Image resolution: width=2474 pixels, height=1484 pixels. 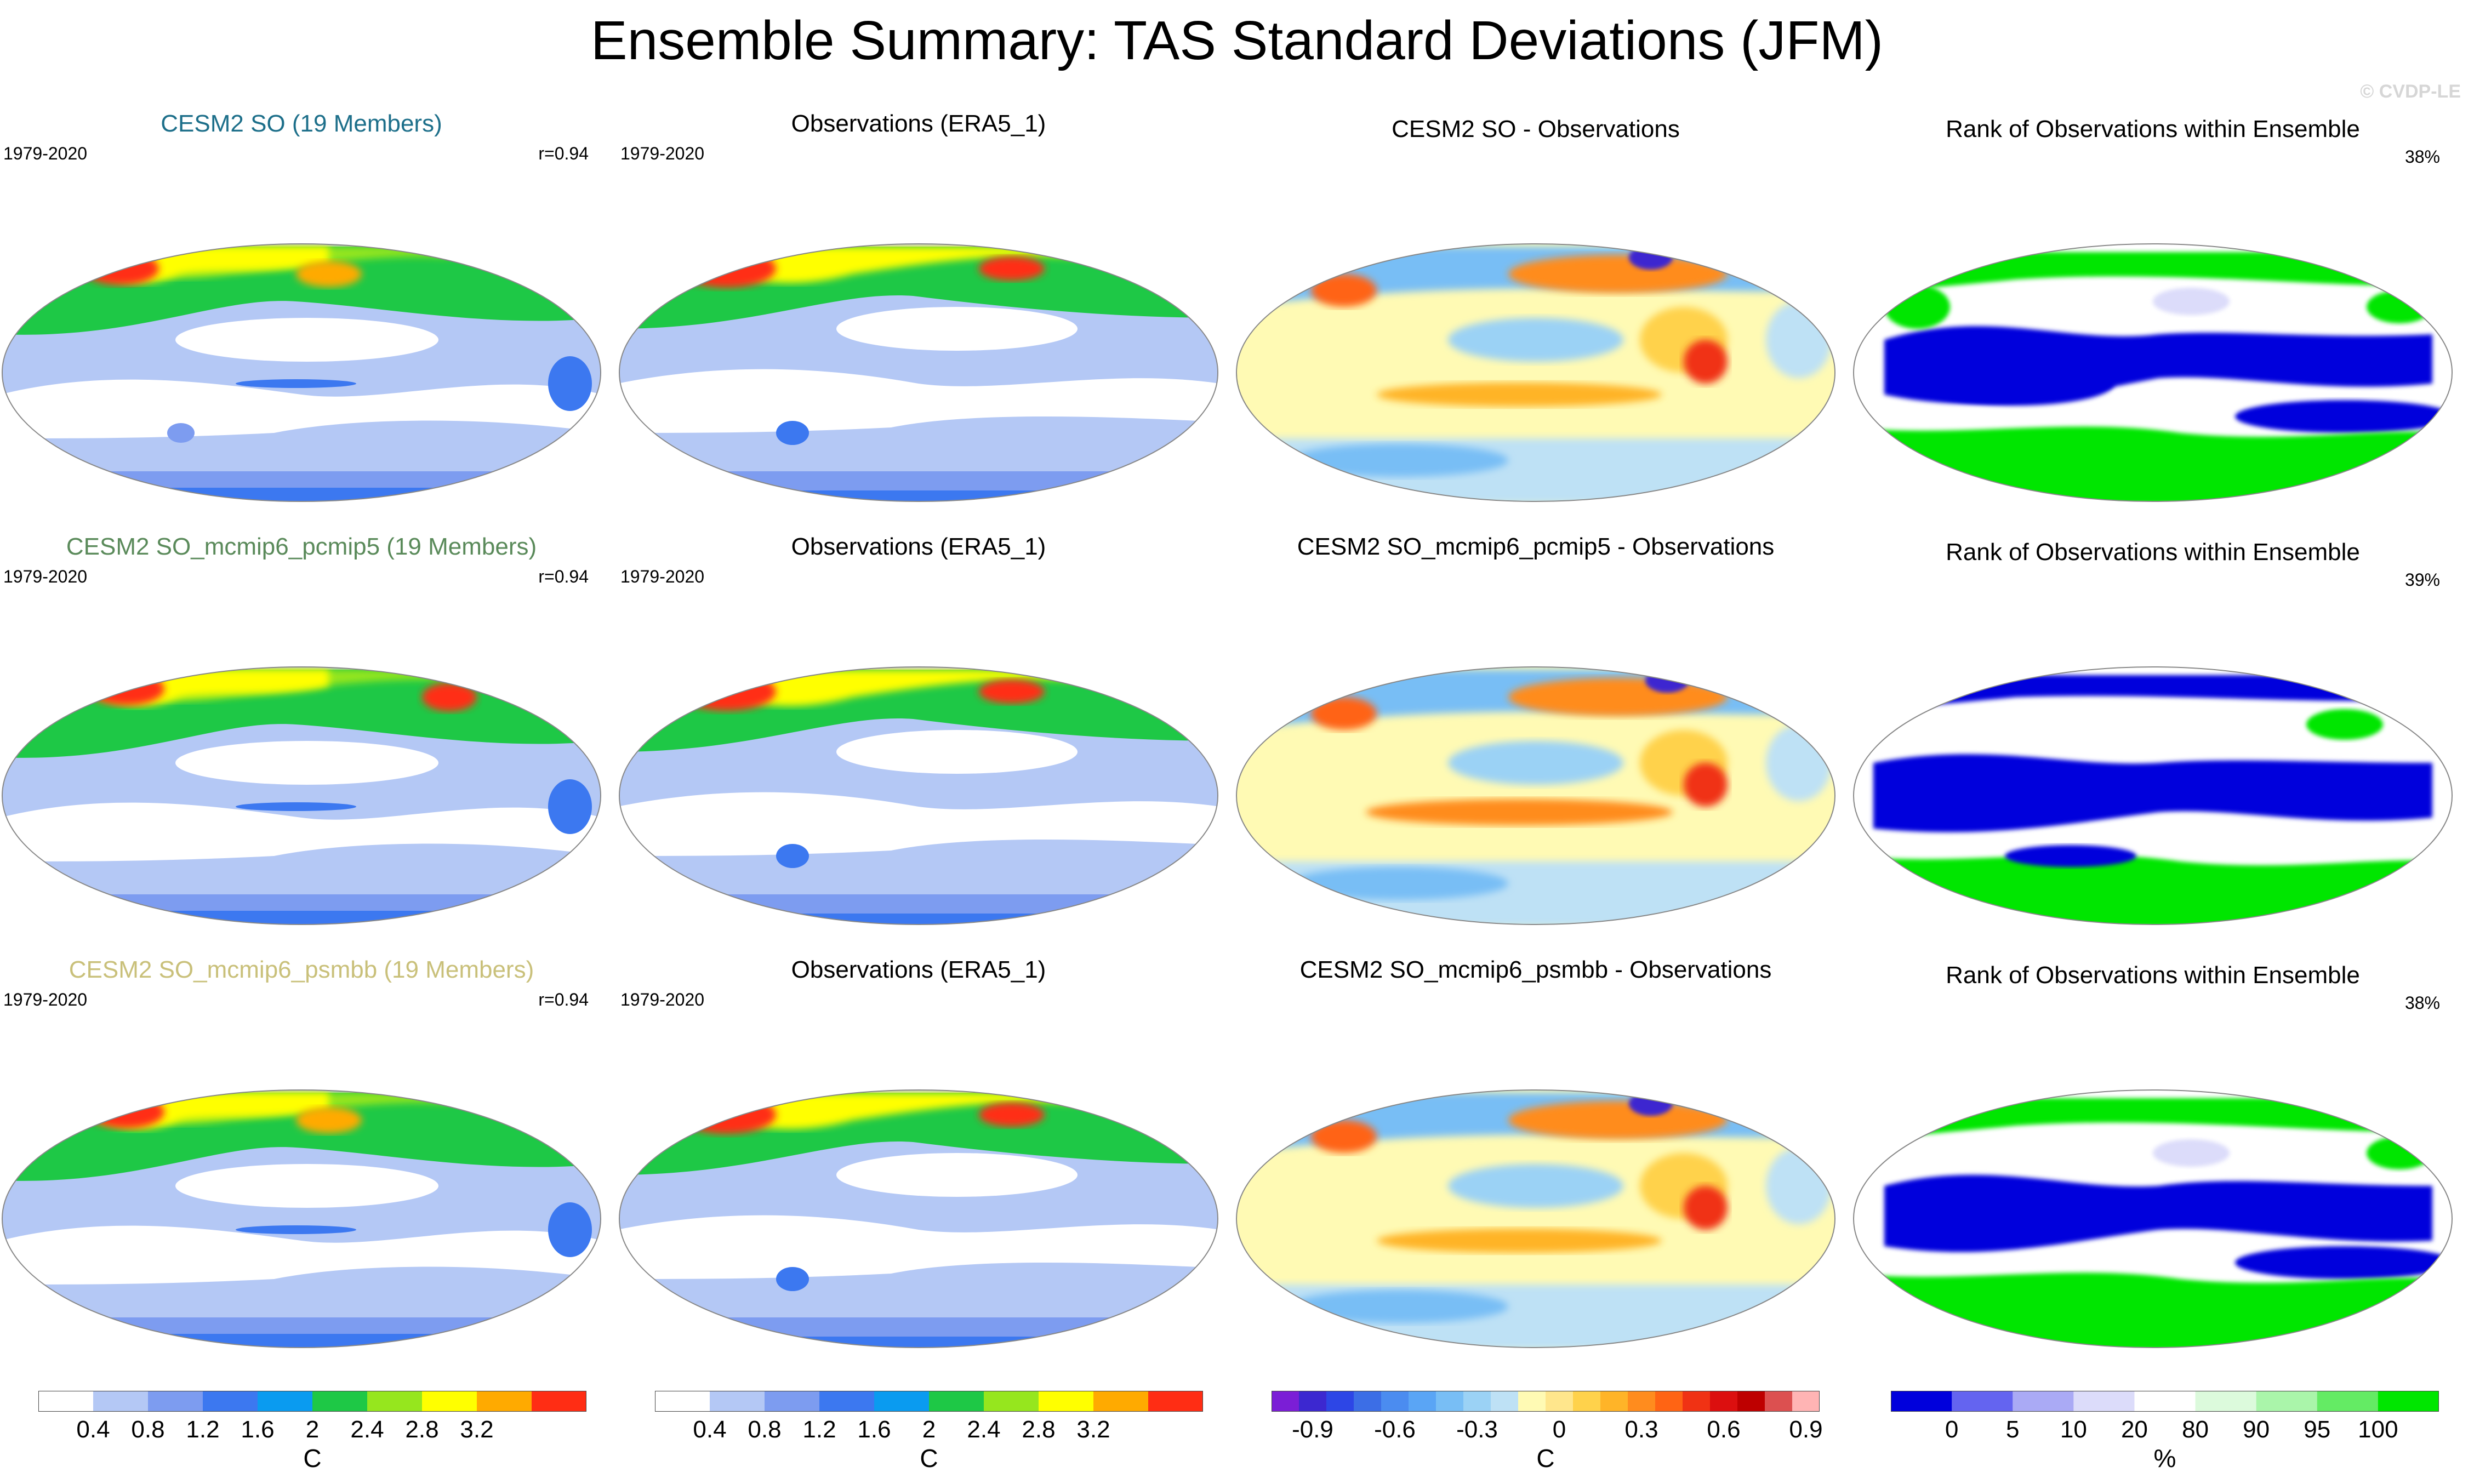 I want to click on panel-observations-row3: Observations (ERA5_1) 1979-2020, so click(x=918, y=1153).